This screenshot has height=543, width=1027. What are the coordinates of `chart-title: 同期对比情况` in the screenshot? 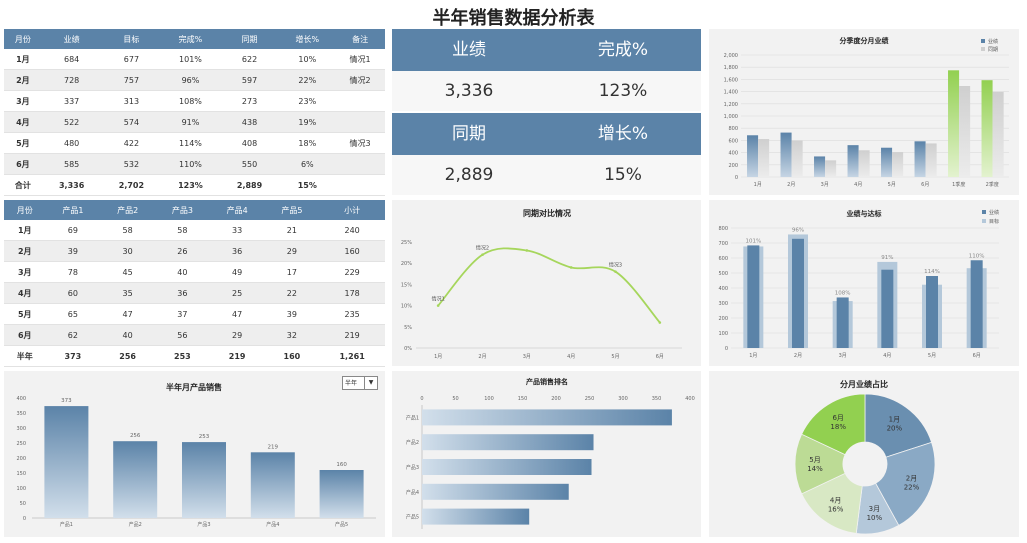 It's located at (547, 213).